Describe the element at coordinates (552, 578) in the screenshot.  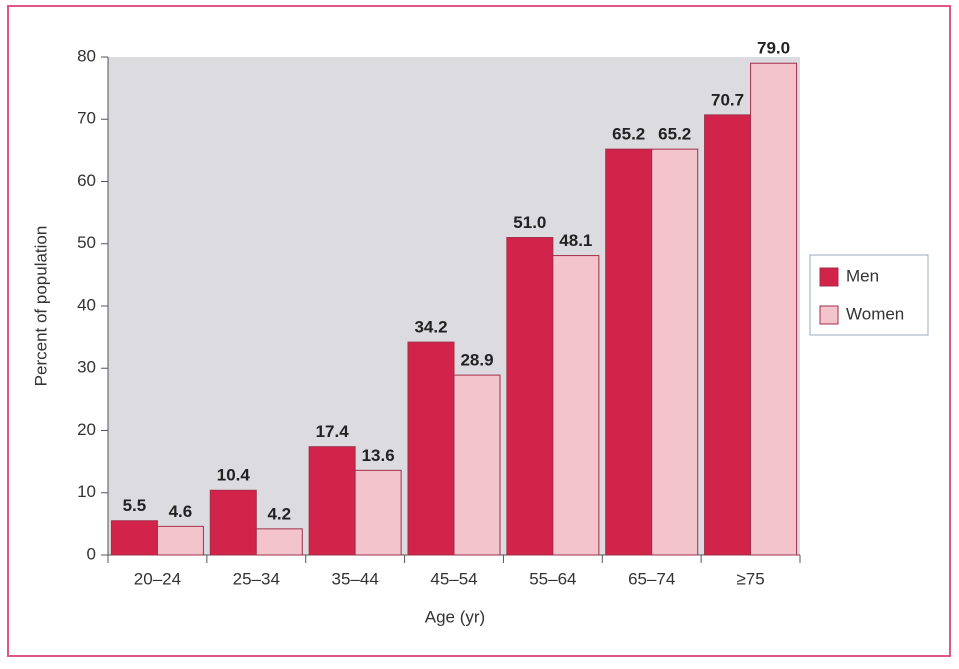
I see `x-tick-label: 55–64` at that location.